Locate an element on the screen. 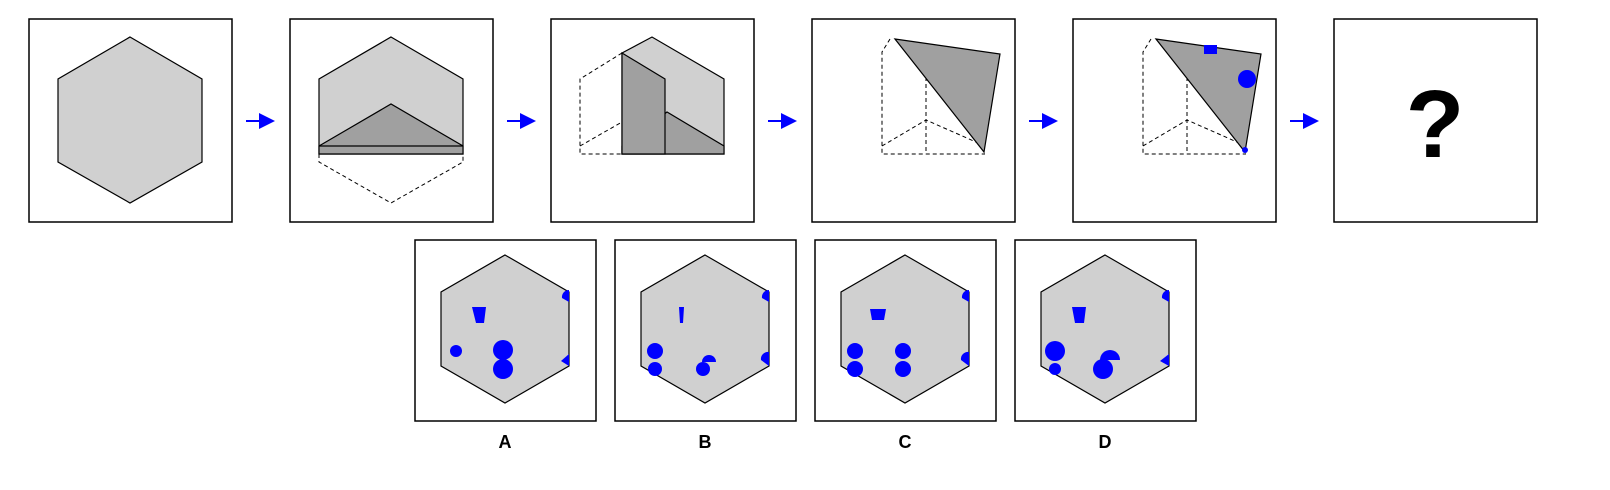 This screenshot has height=490, width=1610. option-d is located at coordinates (1105, 330).